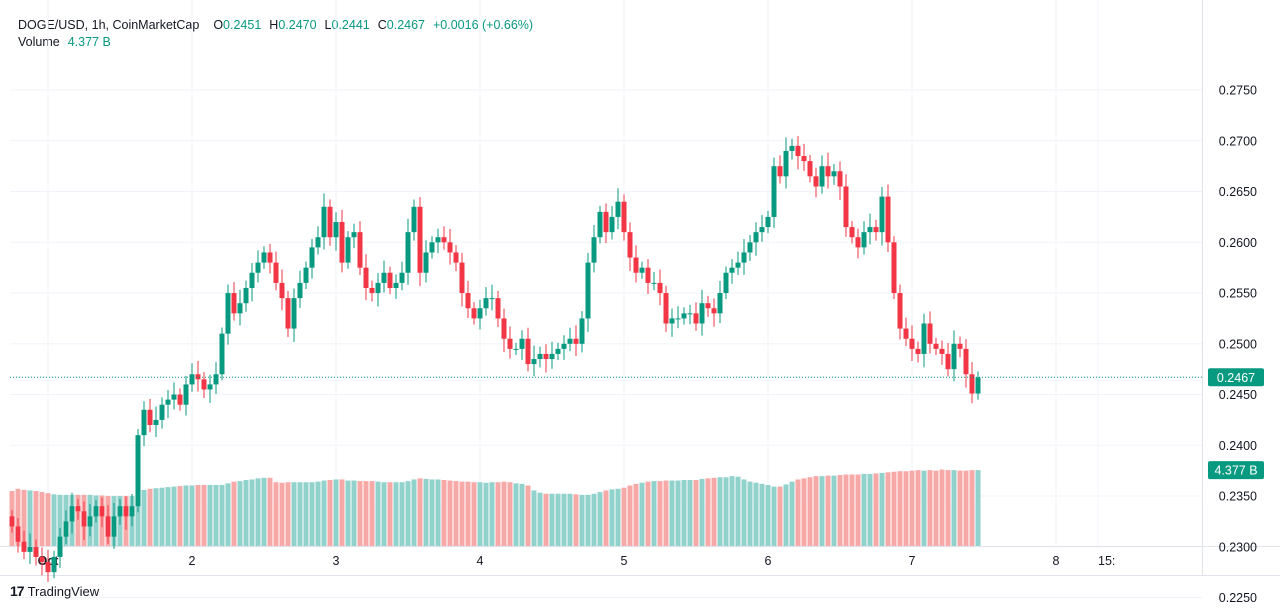  Describe the element at coordinates (89, 42) in the screenshot. I see `volume-value: 4.377 B` at that location.